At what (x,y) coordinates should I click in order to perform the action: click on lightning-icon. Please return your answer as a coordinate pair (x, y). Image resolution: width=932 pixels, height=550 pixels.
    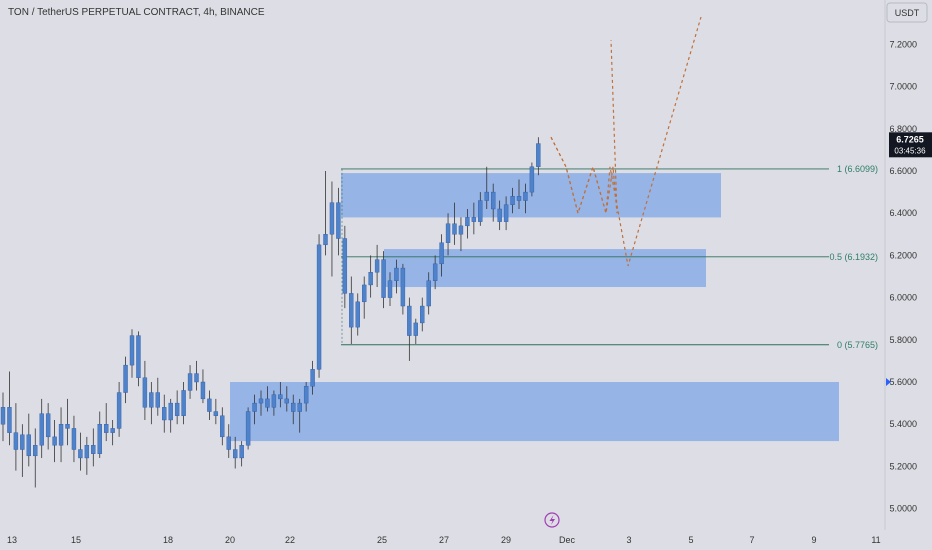
    Looking at the image, I should click on (552, 520).